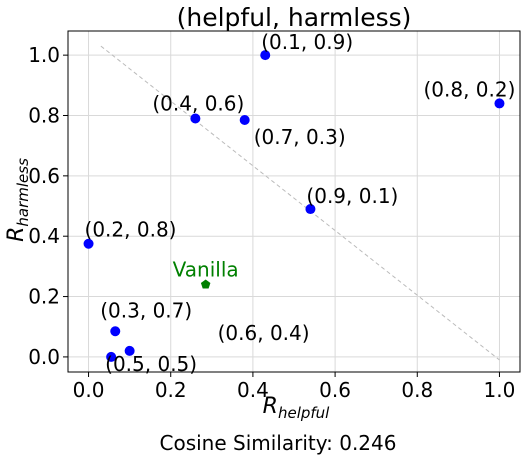 The height and width of the screenshot is (461, 531). I want to click on y-tick-label: 1.0, so click(44, 55).